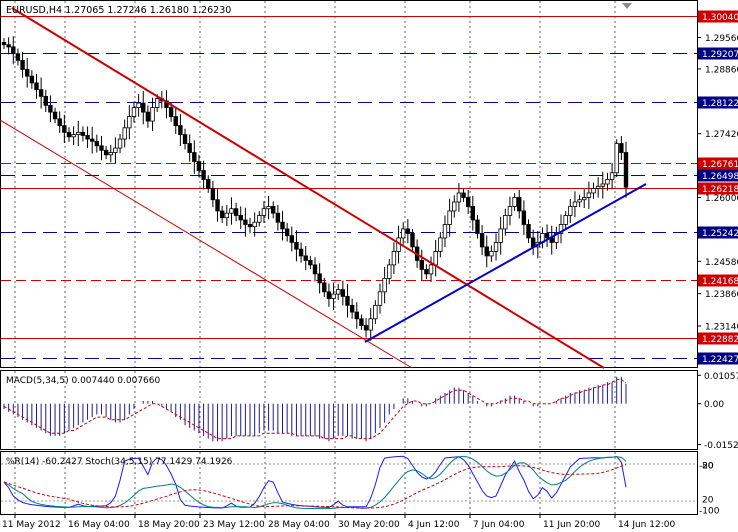 This screenshot has height=532, width=738. Describe the element at coordinates (349, 483) in the screenshot. I see `oscillator-panel` at that location.